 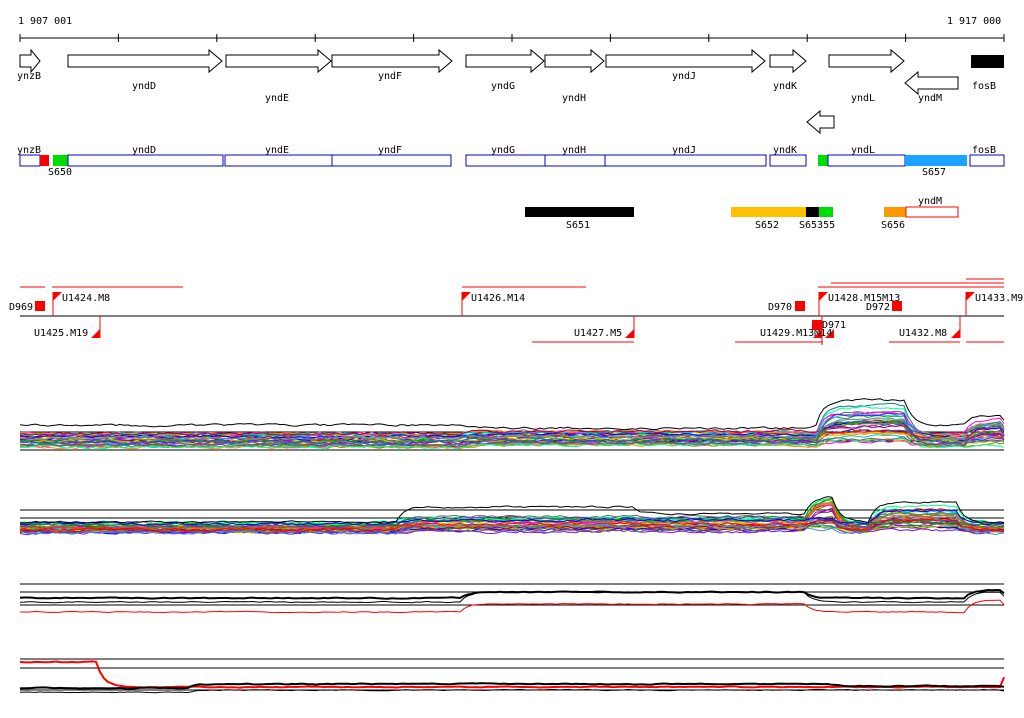 What do you see at coordinates (863, 98) in the screenshot?
I see `gene-label-yndl: yndL` at bounding box center [863, 98].